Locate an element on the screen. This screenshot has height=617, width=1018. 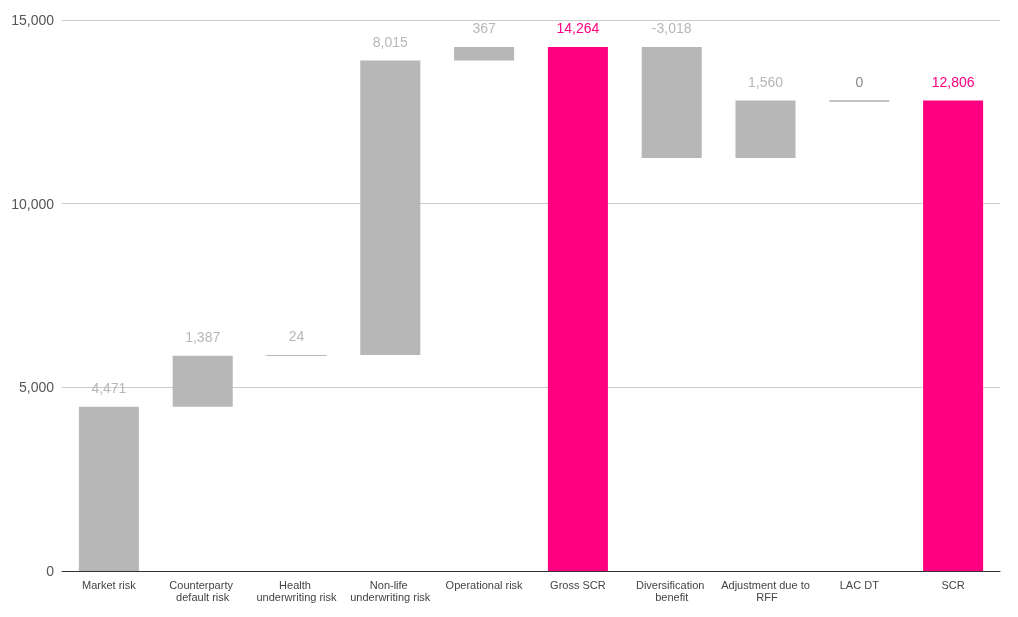
x-tick-label: Operational risk is located at coordinates (484, 585).